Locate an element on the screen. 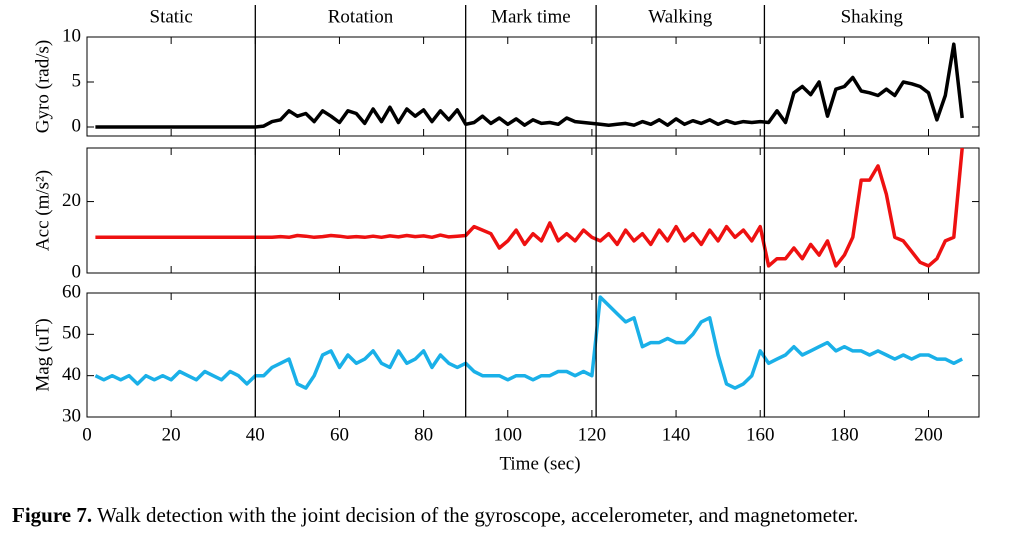 The image size is (1022, 538). segment-label: Mark time is located at coordinates (531, 16).